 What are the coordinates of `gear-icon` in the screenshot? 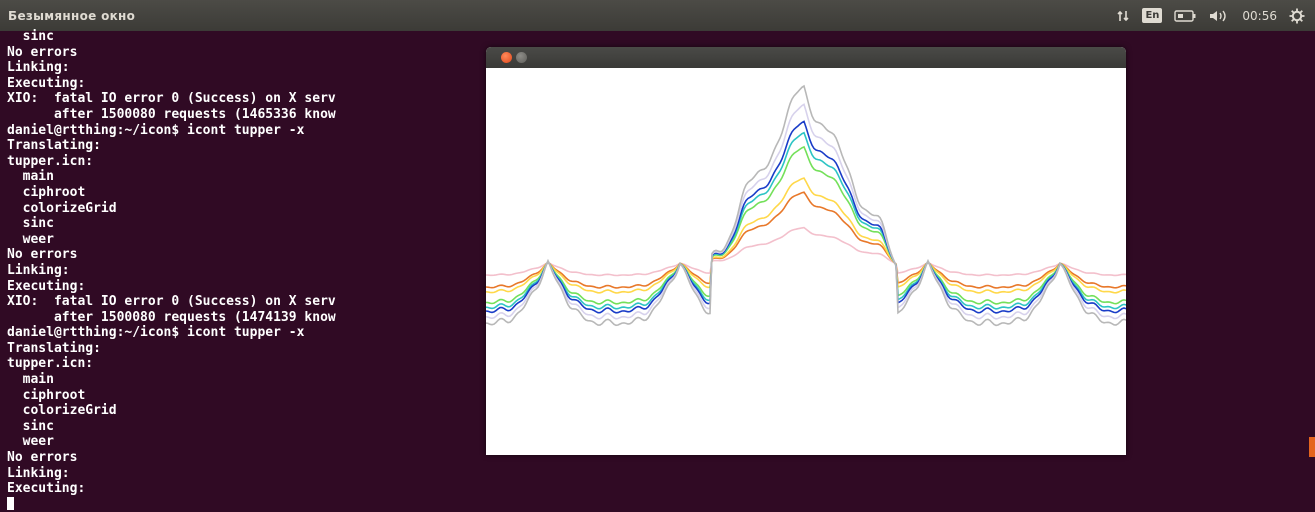 It's located at (1297, 16).